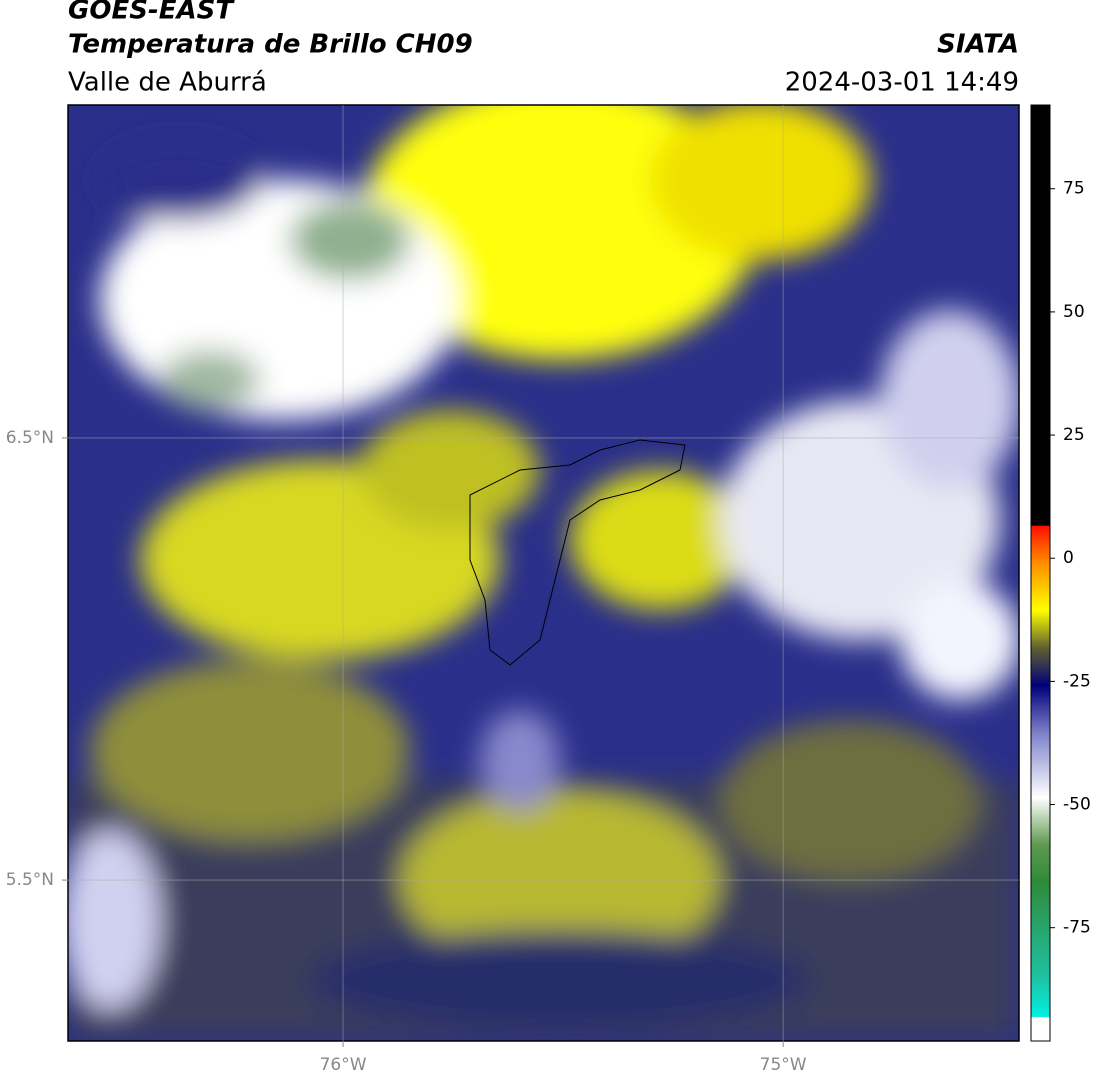 This screenshot has width=1094, height=1078. What do you see at coordinates (1074, 435) in the screenshot?
I see `colorbar-tick-label: 25` at bounding box center [1074, 435].